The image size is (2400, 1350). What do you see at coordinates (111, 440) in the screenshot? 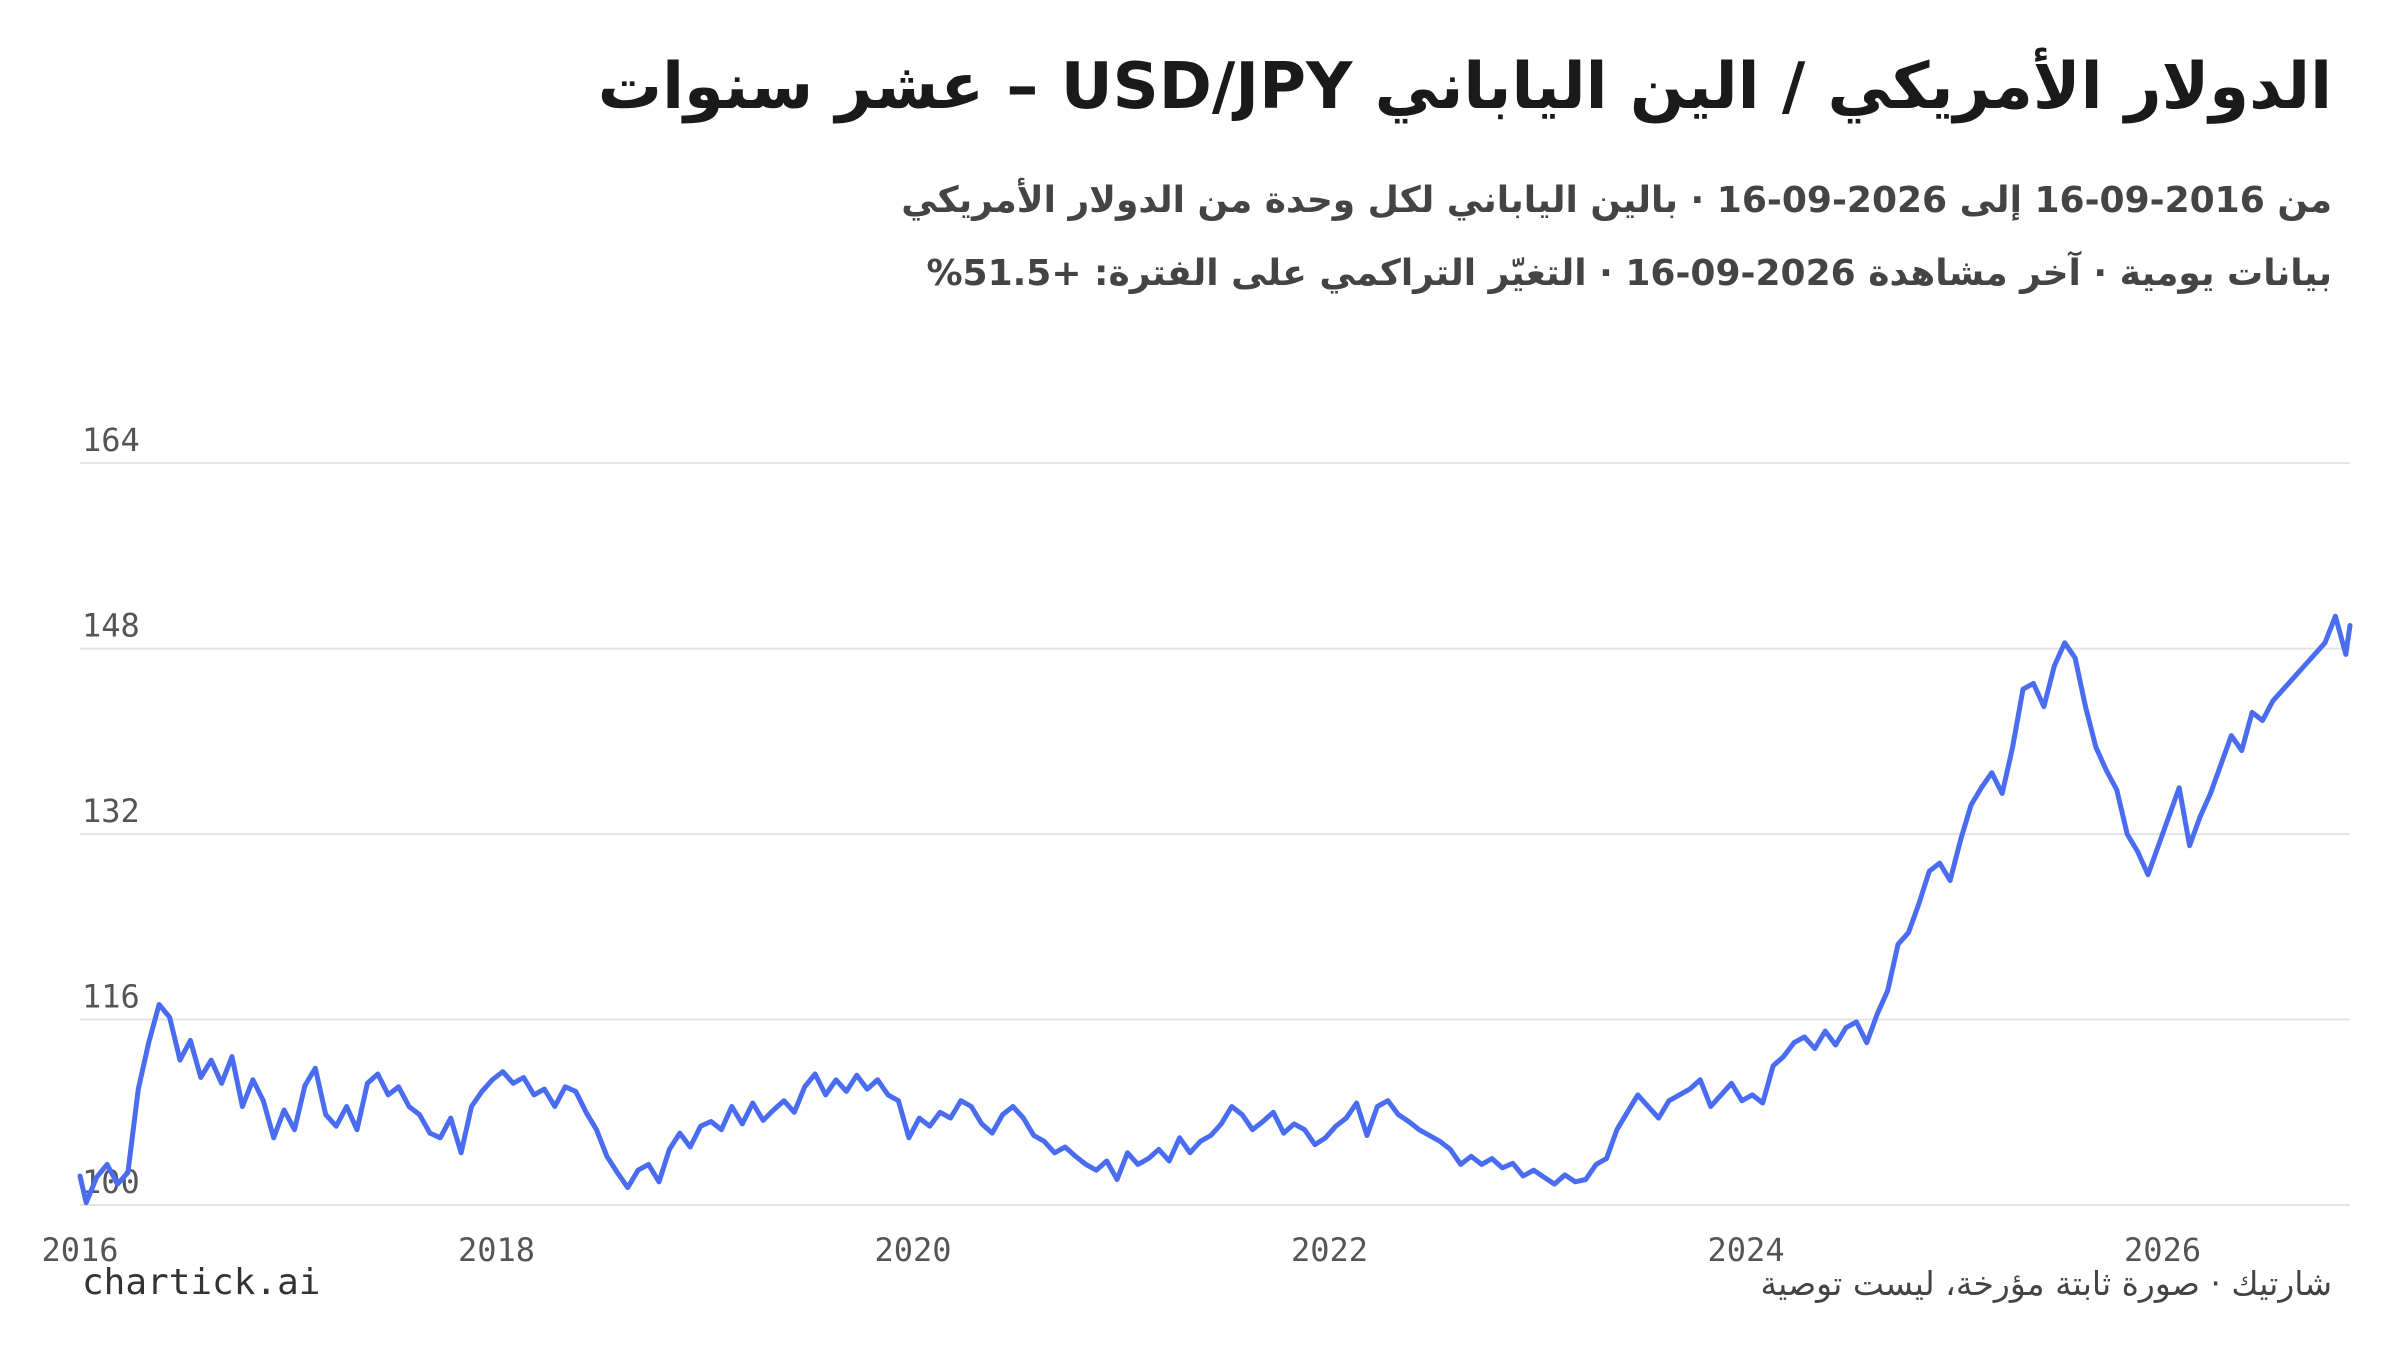
I see `y-tick-label: 164` at bounding box center [111, 440].